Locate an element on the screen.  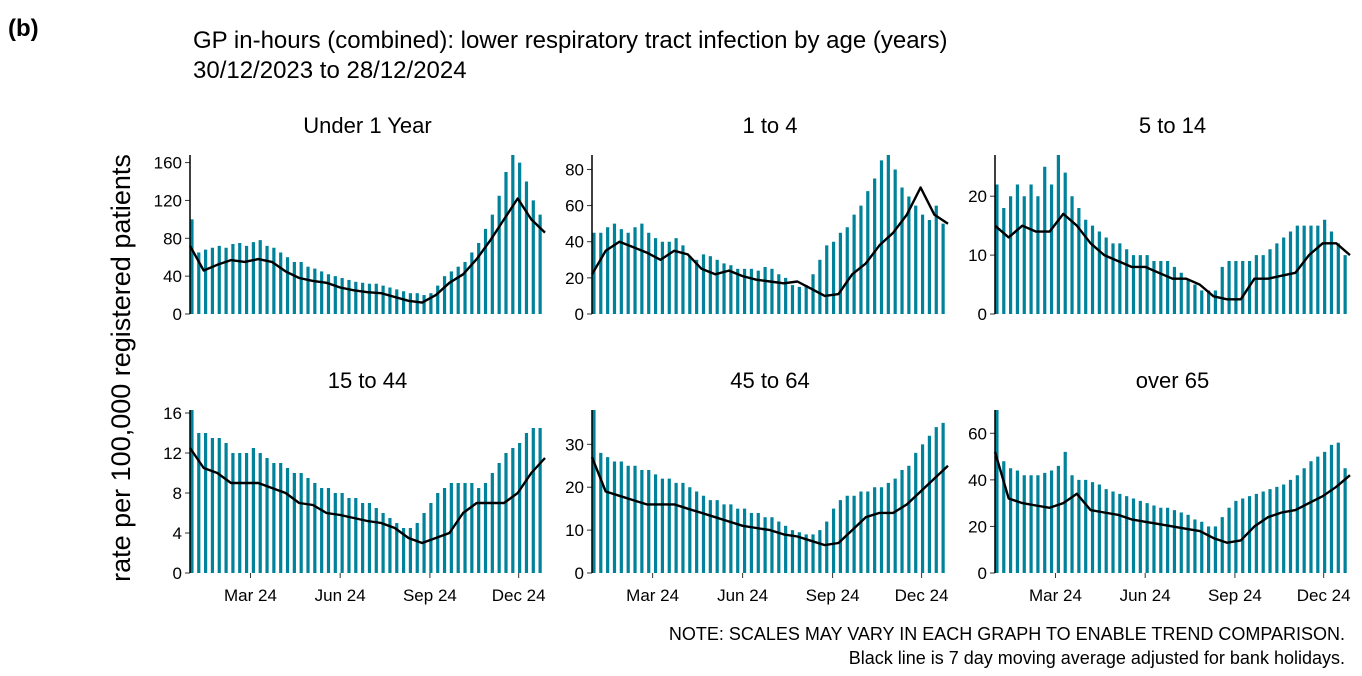
y-axis-label: rate per 100,000 registered patients is located at coordinates (121, 368).